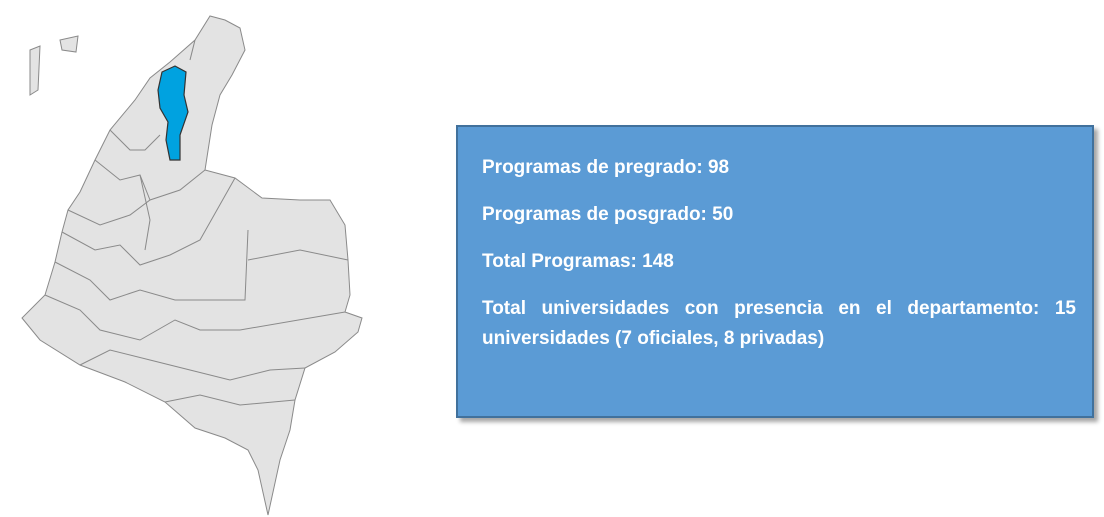 The height and width of the screenshot is (517, 1104). I want to click on info-line: Total Programas: 148, so click(578, 261).